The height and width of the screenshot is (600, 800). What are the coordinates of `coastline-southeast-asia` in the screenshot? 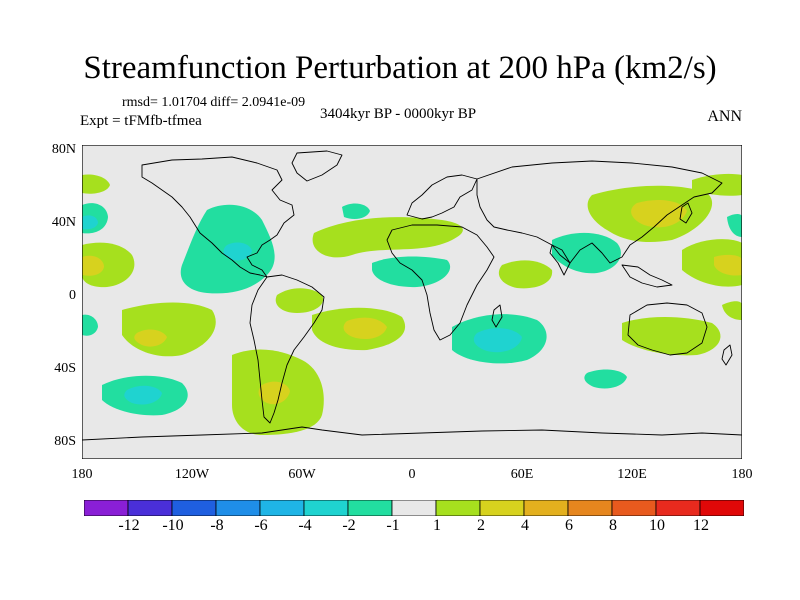 It's located at (647, 276).